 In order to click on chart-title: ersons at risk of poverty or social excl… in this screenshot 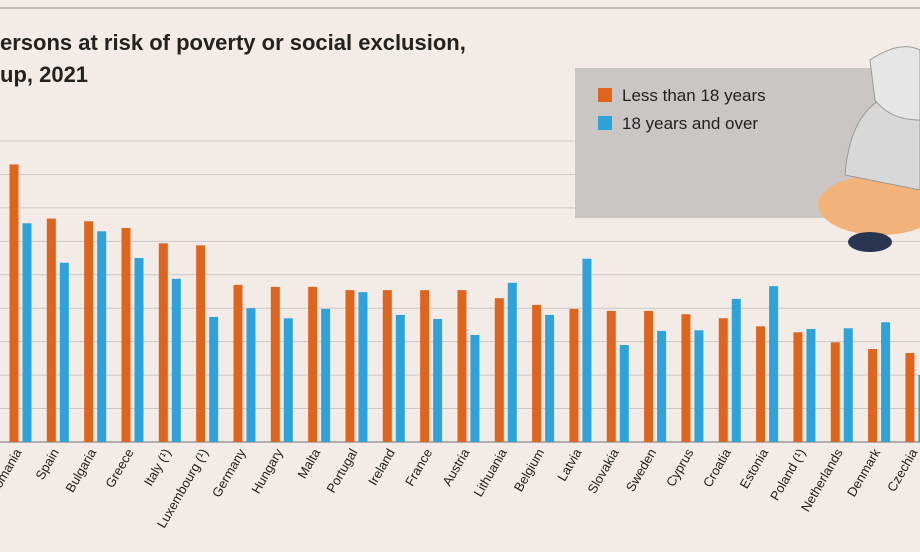, I will do `click(233, 42)`.